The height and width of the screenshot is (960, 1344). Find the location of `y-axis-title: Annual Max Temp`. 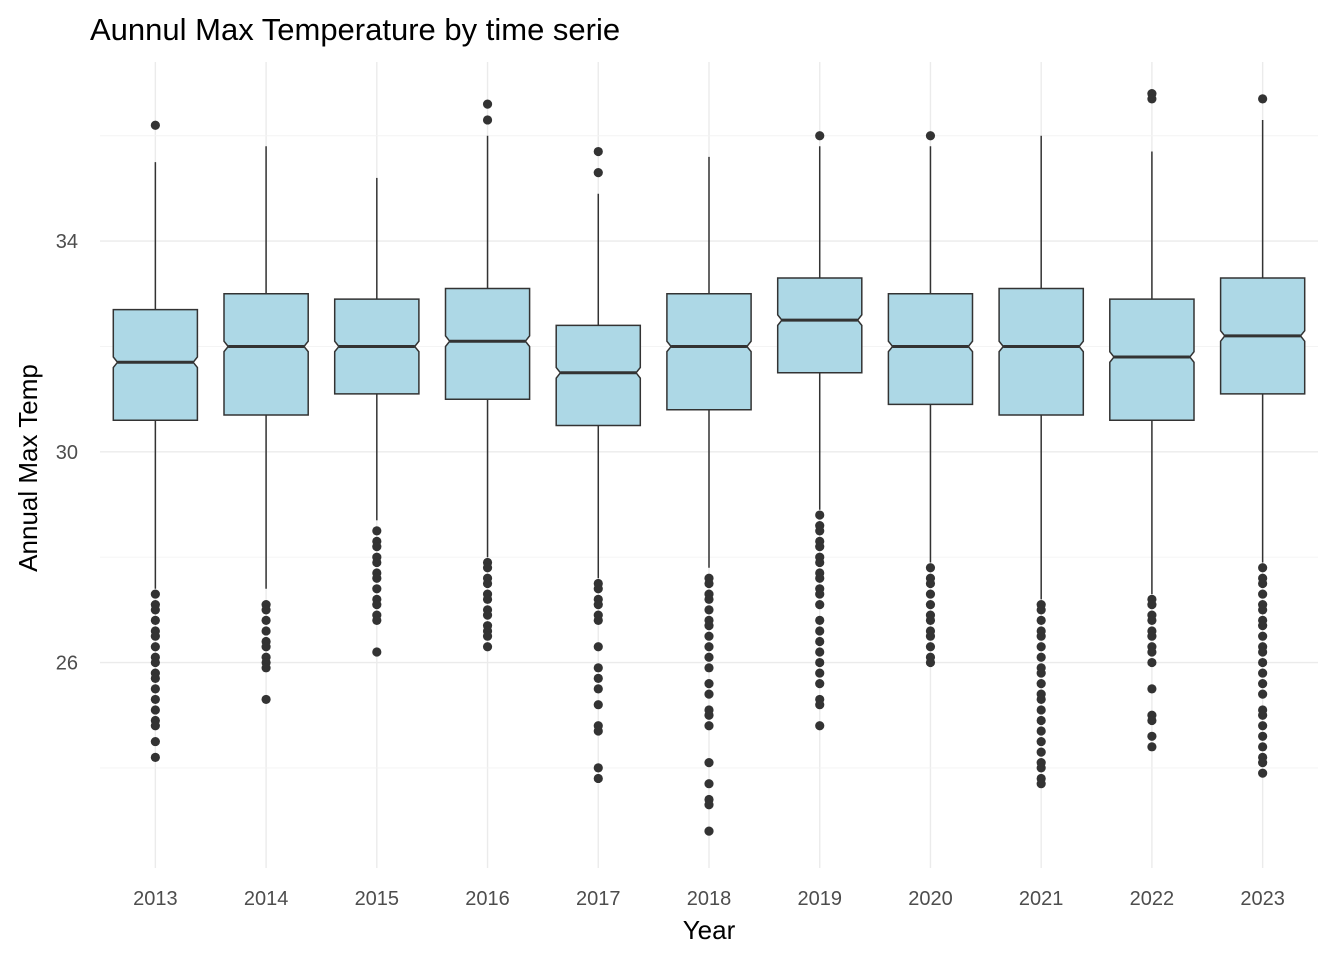

y-axis-title: Annual Max Temp is located at coordinates (28, 468).